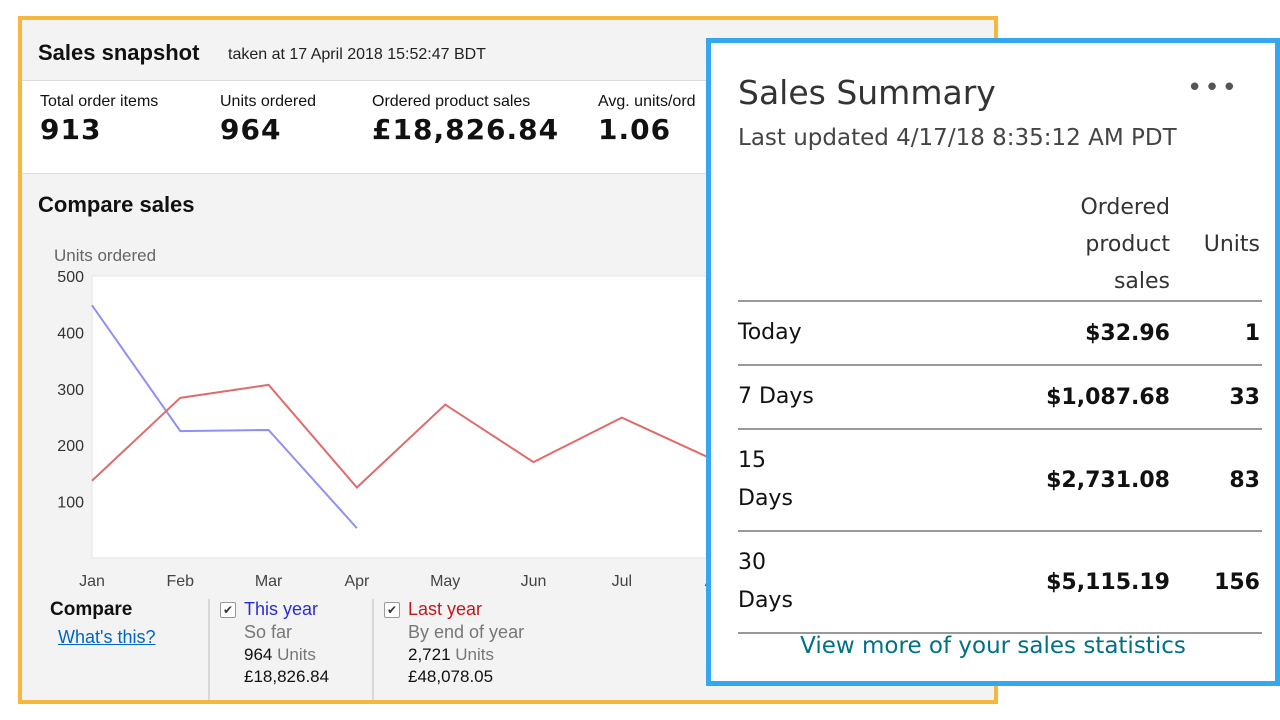  What do you see at coordinates (957, 138) in the screenshot?
I see `summary-last-updated: Last updated 4/17/18 8:35:12 AM PDT` at bounding box center [957, 138].